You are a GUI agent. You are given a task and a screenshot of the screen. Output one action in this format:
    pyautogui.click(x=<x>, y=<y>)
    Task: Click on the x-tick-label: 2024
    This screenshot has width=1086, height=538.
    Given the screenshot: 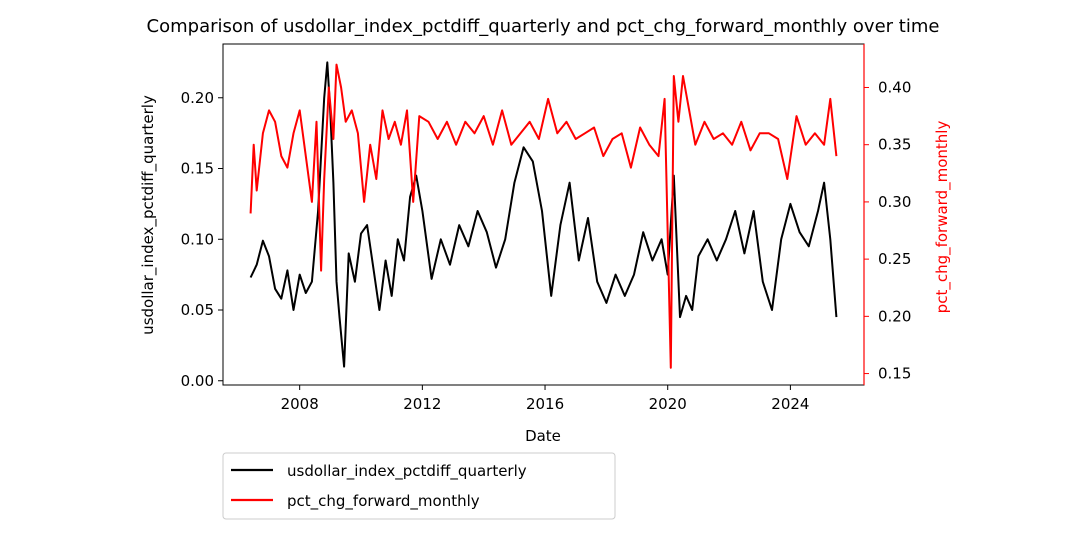 What is the action you would take?
    pyautogui.click(x=790, y=404)
    